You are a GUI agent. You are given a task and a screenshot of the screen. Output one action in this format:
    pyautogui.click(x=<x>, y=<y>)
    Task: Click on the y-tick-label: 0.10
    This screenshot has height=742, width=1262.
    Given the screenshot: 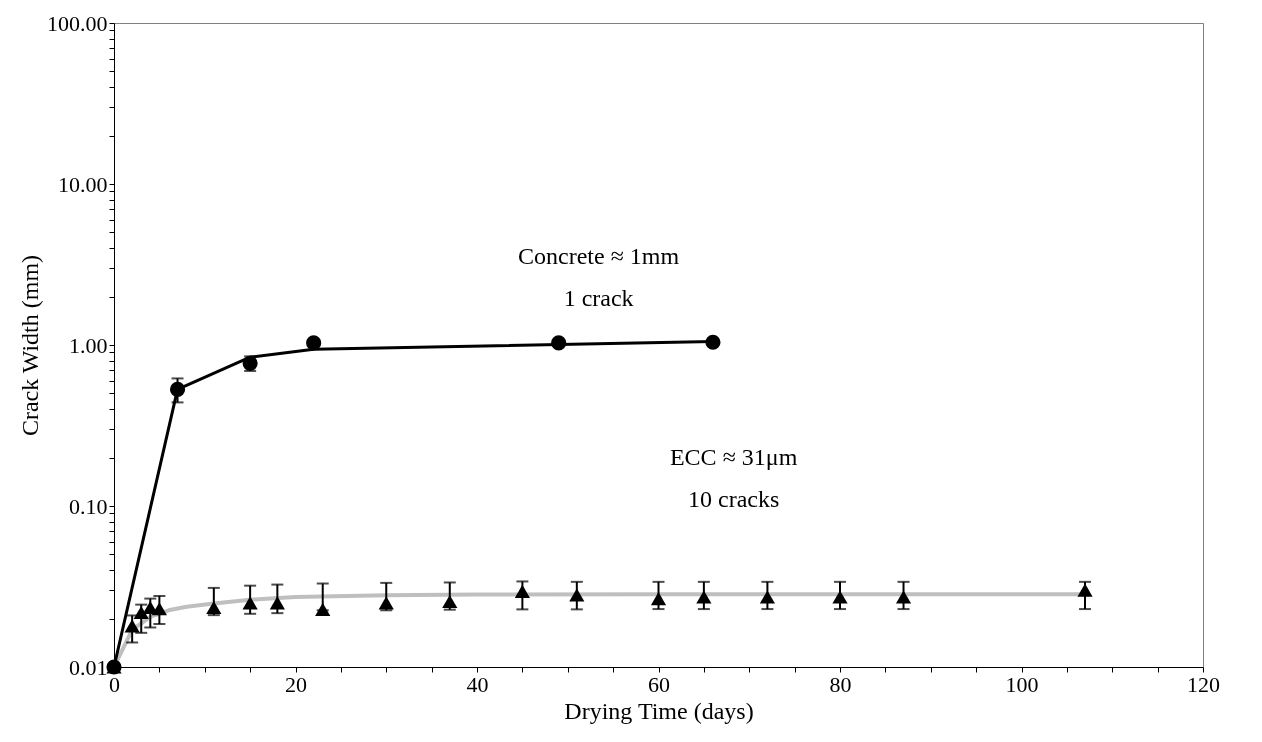 What is the action you would take?
    pyautogui.click(x=88, y=506)
    